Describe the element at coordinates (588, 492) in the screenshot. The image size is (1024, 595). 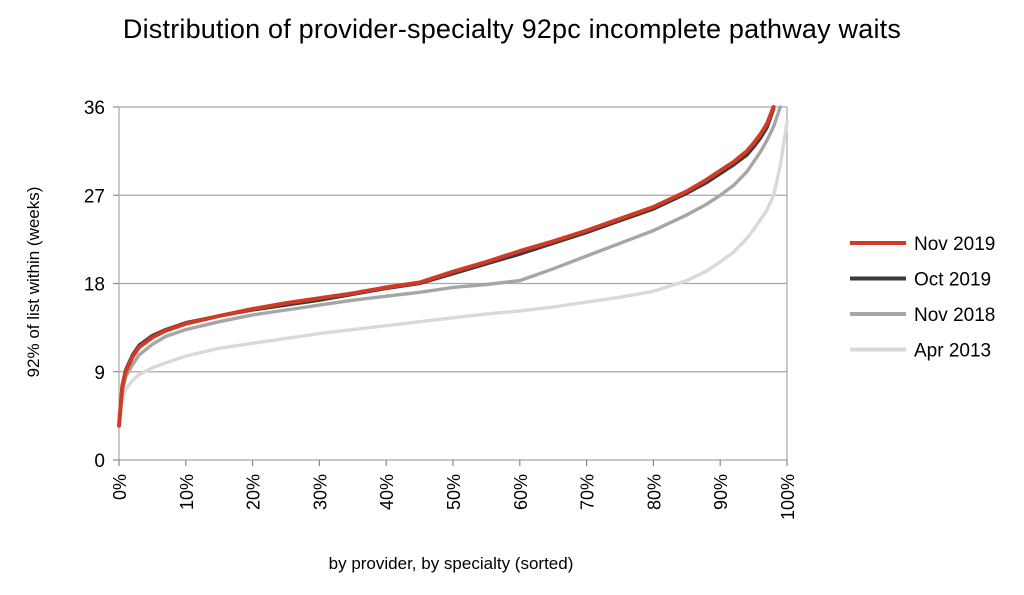
I see `x-tick-label: 70%` at that location.